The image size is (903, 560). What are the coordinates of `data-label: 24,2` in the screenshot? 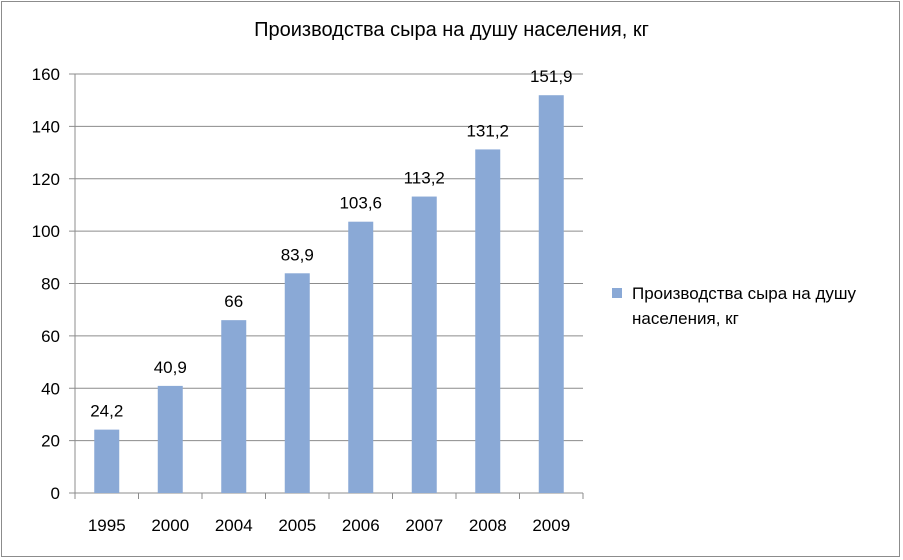 It's located at (106, 411).